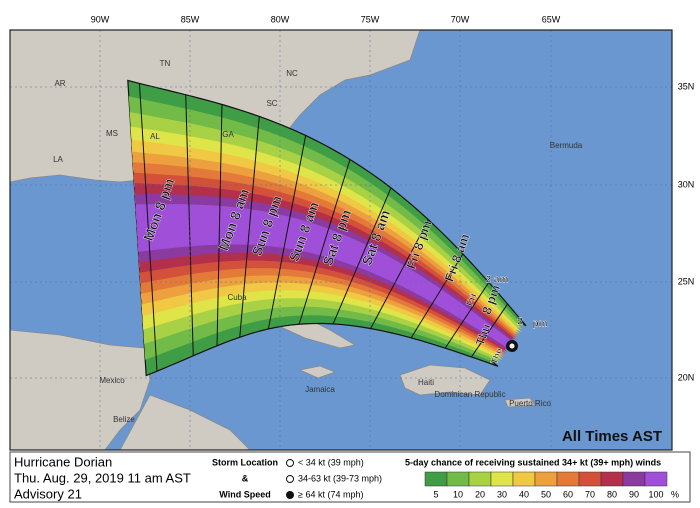  What do you see at coordinates (185, 422) in the screenshot?
I see `central-america` at bounding box center [185, 422].